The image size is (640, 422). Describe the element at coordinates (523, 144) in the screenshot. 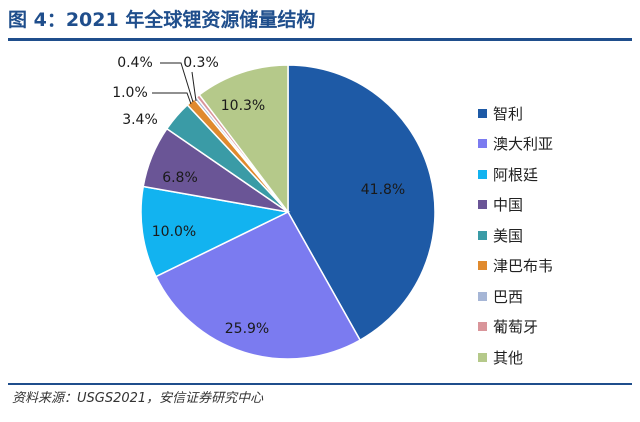

I see `legend-label: 澳大利亚` at that location.